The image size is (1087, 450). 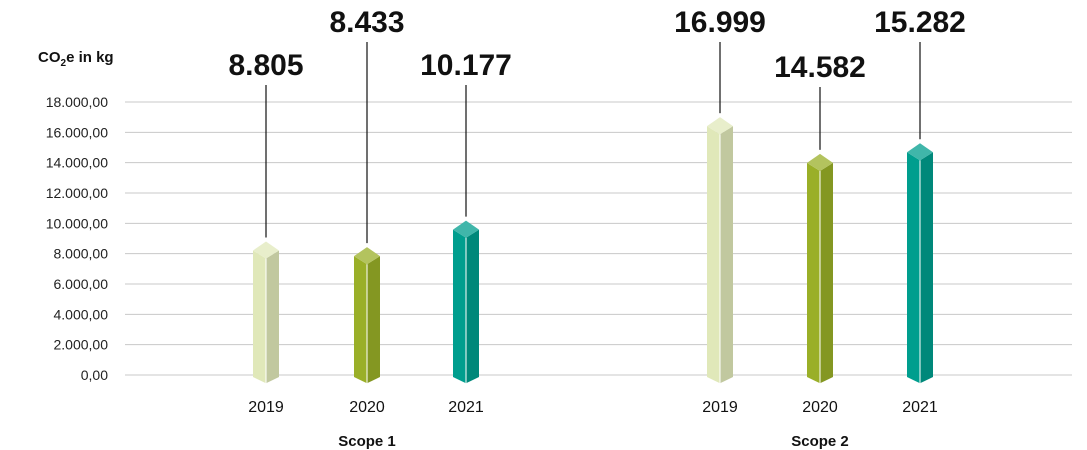 What do you see at coordinates (920, 22) in the screenshot?
I see `data-label: 15.282` at bounding box center [920, 22].